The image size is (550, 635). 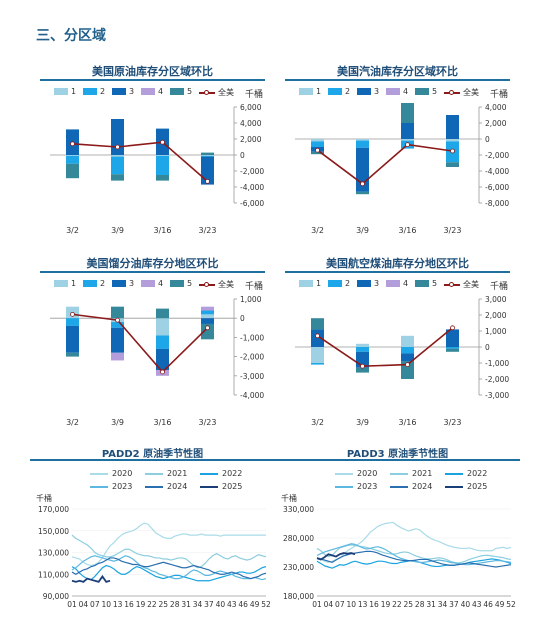 What do you see at coordinates (298, 567) in the screenshot?
I see `y-tick-label: 230,000` at bounding box center [298, 567].